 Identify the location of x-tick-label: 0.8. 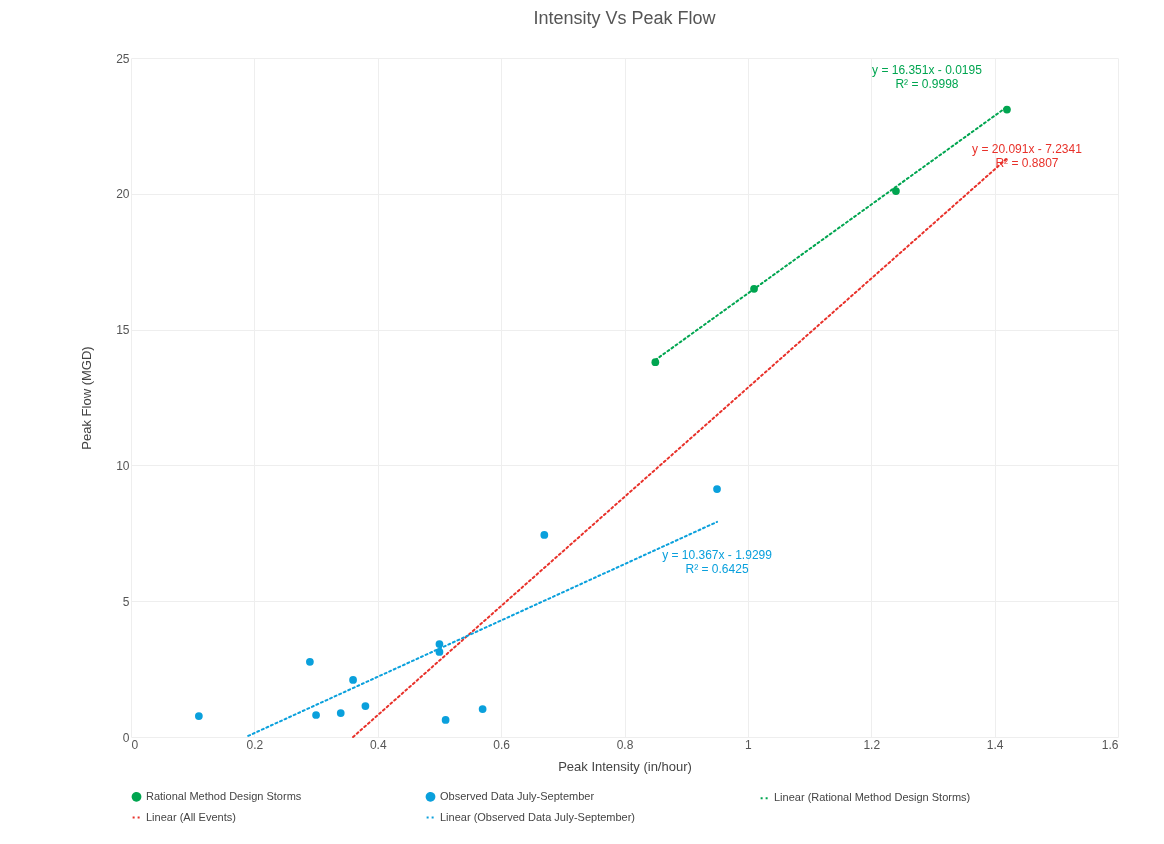
(625, 744).